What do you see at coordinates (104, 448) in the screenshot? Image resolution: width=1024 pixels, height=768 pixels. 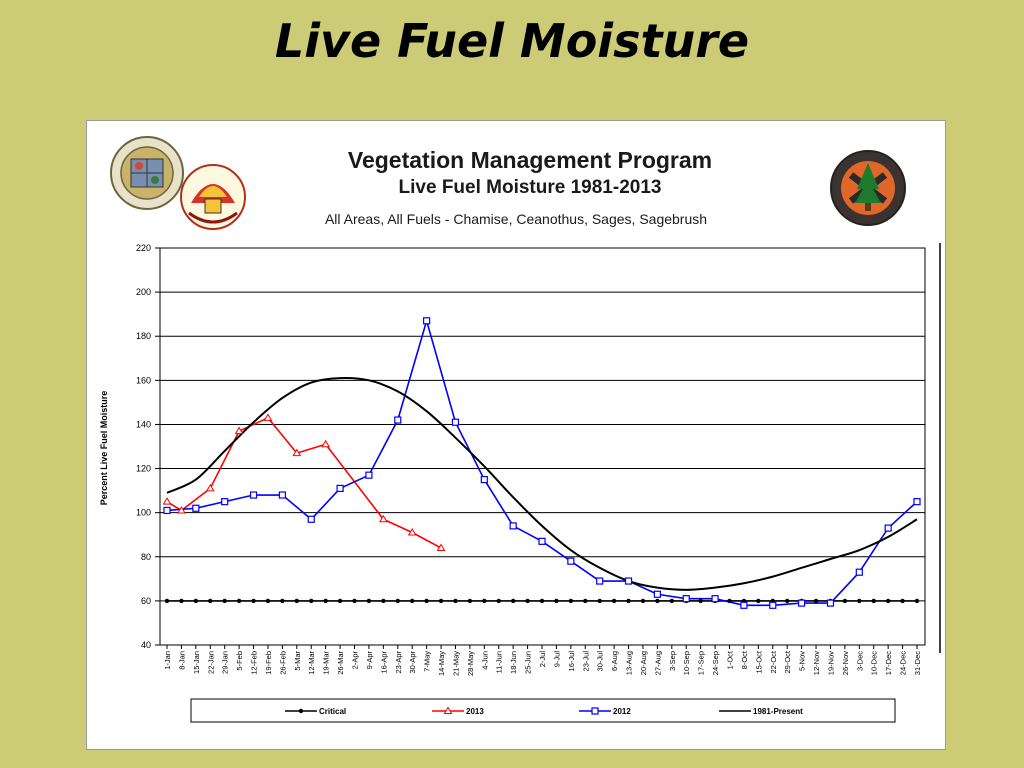 I see `y-axis-label: Percent Live Fuel Moisture` at bounding box center [104, 448].